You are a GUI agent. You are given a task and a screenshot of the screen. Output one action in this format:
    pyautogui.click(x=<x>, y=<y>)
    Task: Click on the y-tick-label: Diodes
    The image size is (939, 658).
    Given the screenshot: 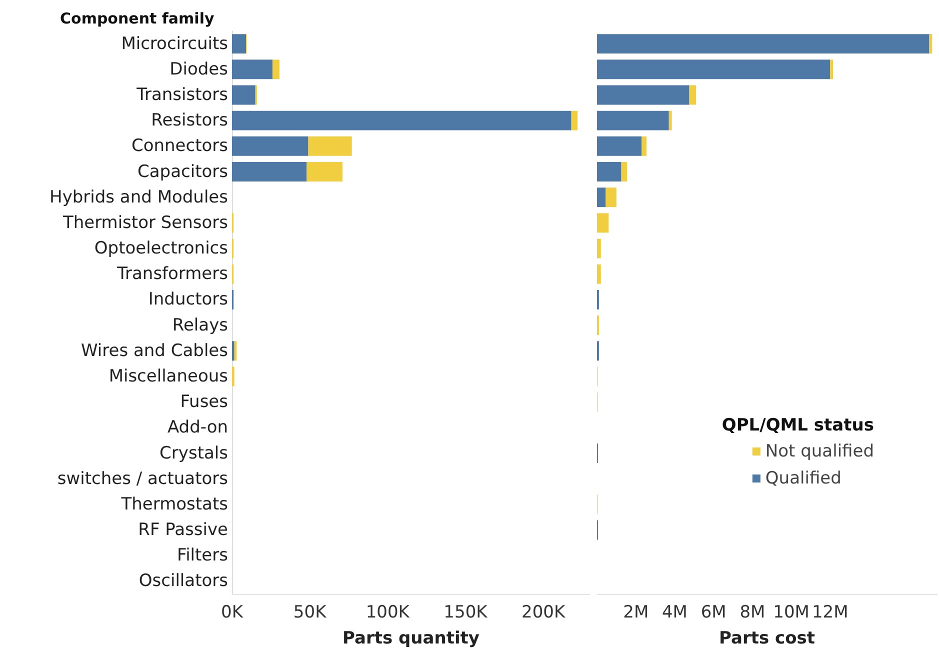 What is the action you would take?
    pyautogui.click(x=199, y=69)
    